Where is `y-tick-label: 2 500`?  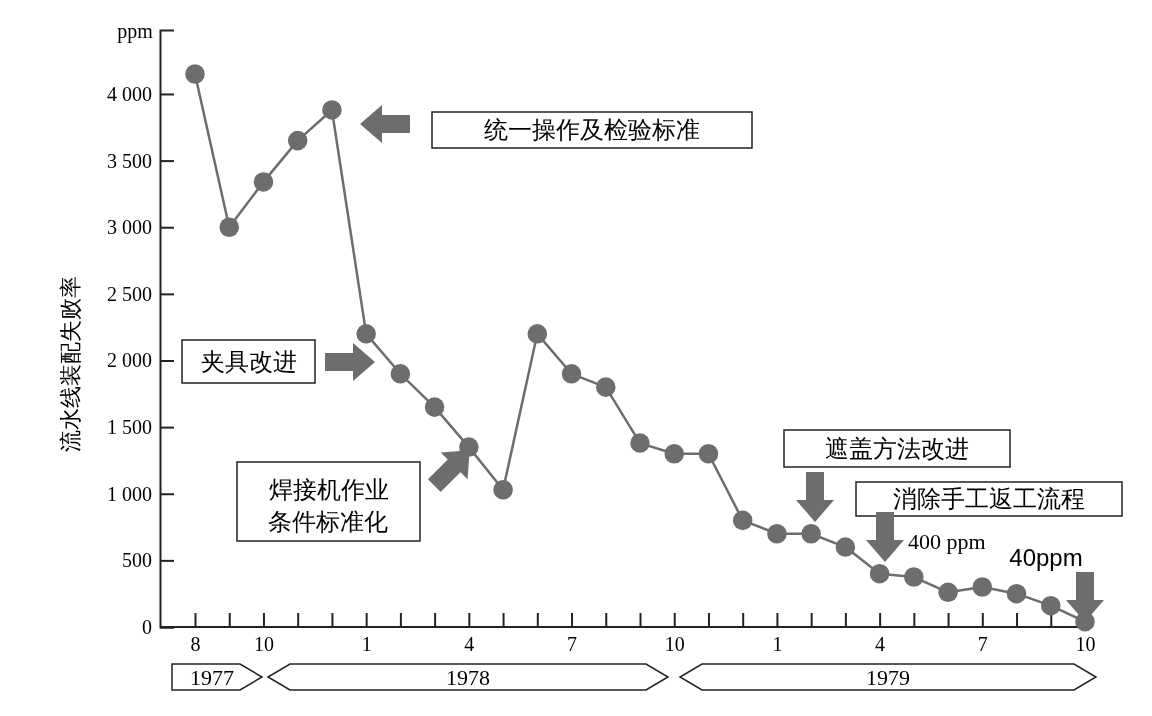 y-tick-label: 2 500 is located at coordinates (129, 293).